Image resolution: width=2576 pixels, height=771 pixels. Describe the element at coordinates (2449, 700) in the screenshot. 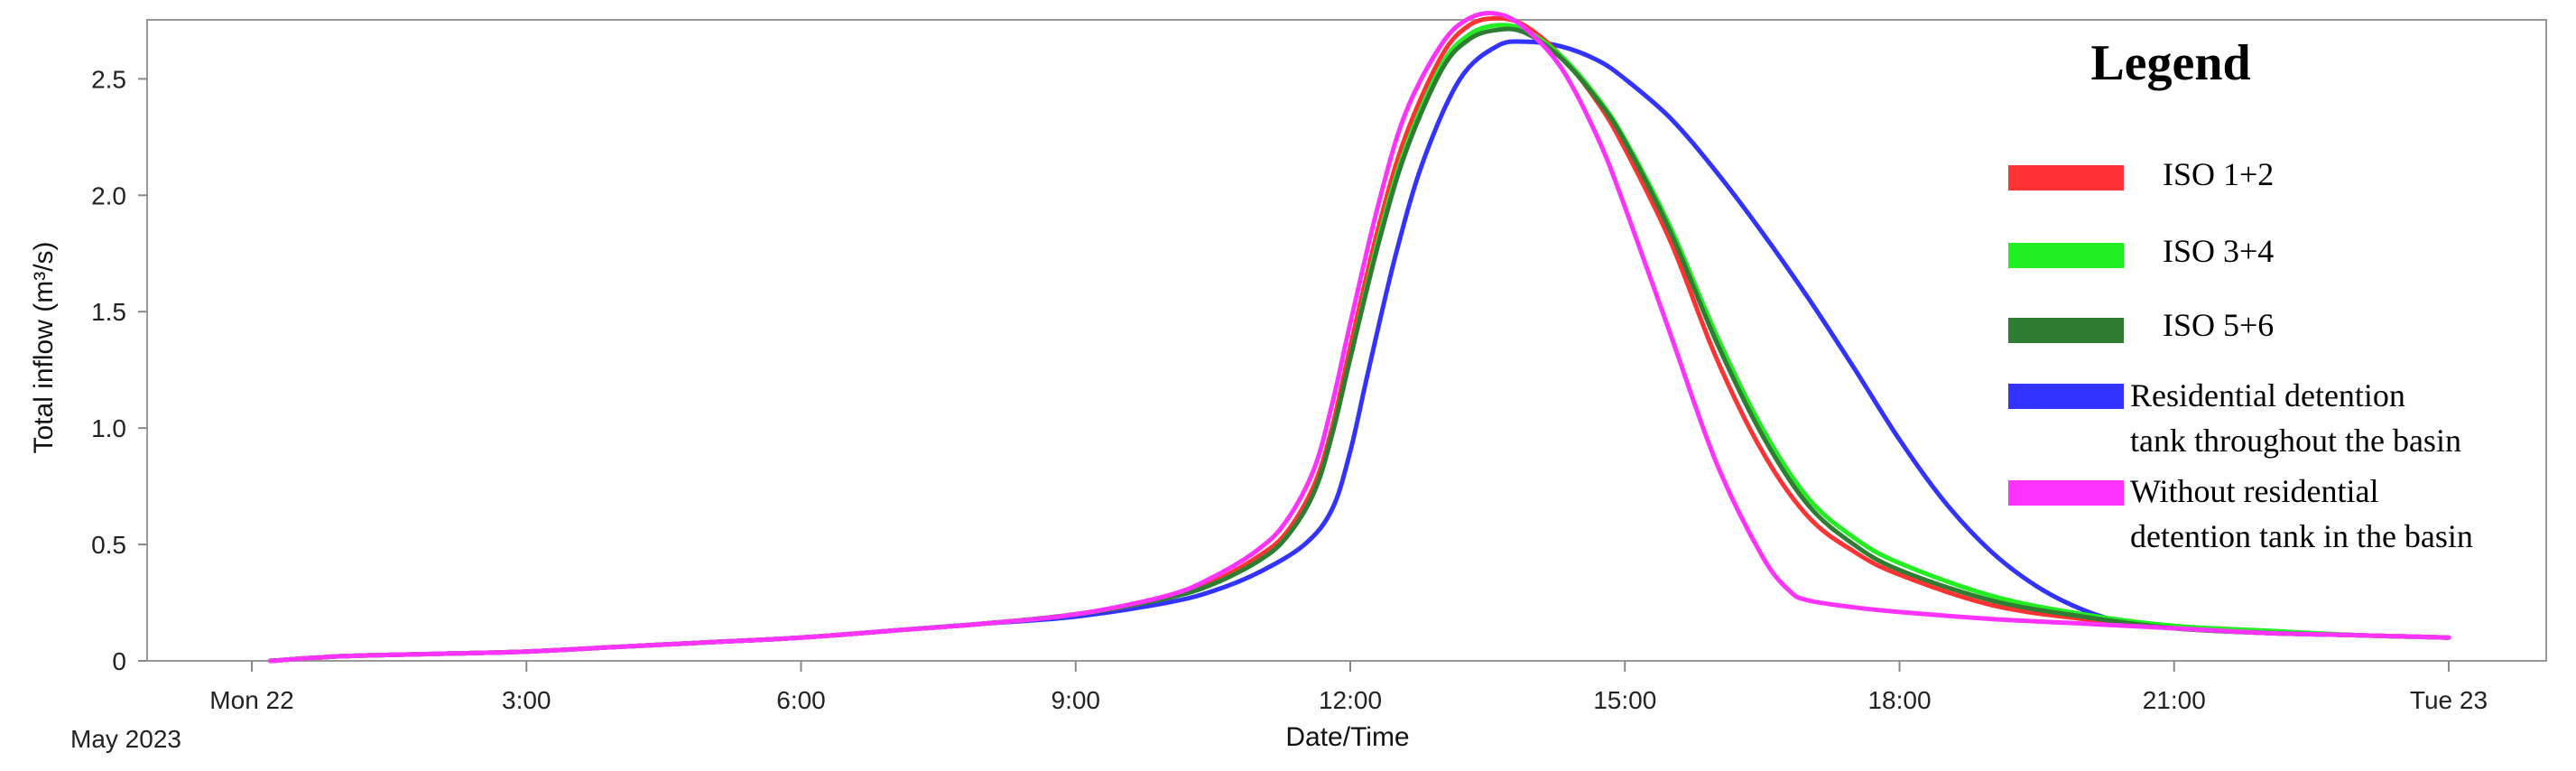

I see `x-tick-label: Tue 23` at that location.